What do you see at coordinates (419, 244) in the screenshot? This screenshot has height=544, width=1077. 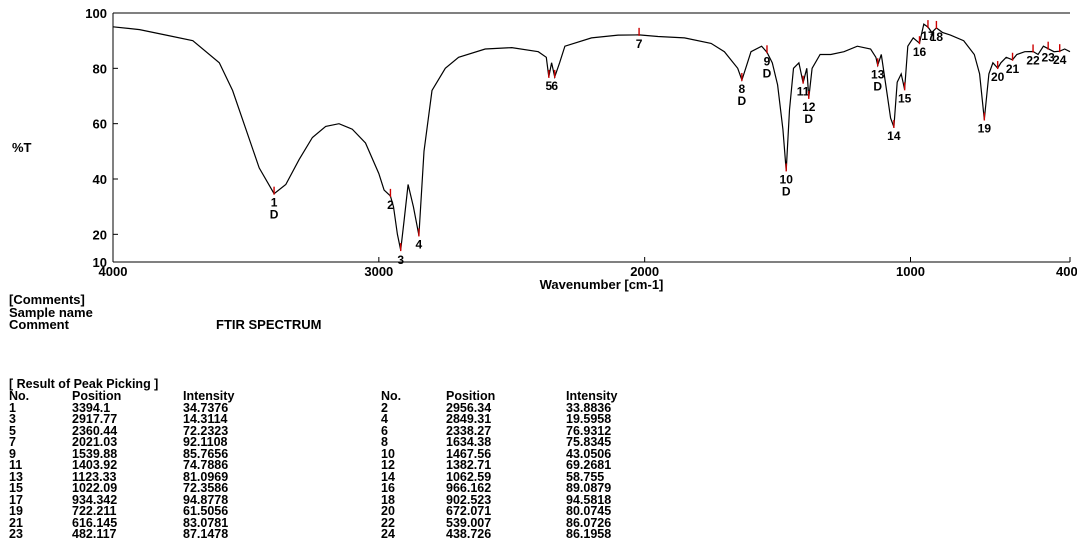 I see `peak-number-label: 4` at bounding box center [419, 244].